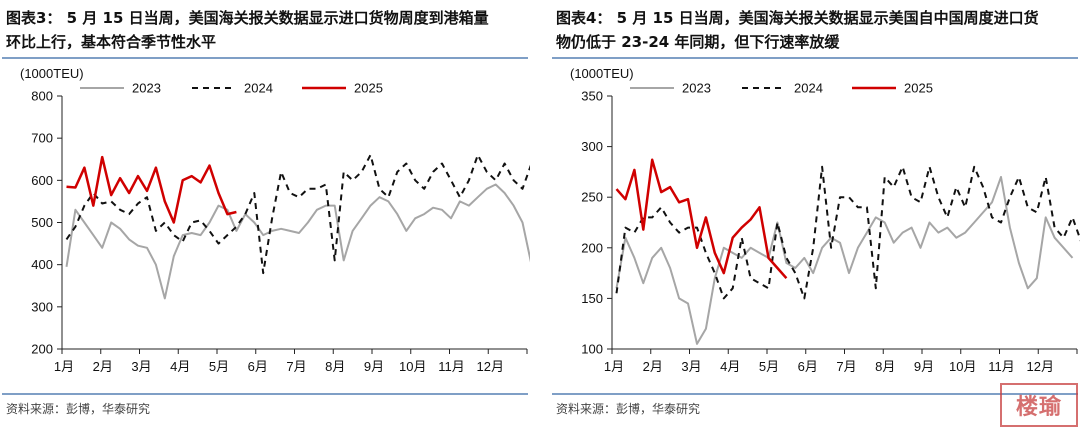  Describe the element at coordinates (297, 241) in the screenshot. I see `series-line-2023` at that location.